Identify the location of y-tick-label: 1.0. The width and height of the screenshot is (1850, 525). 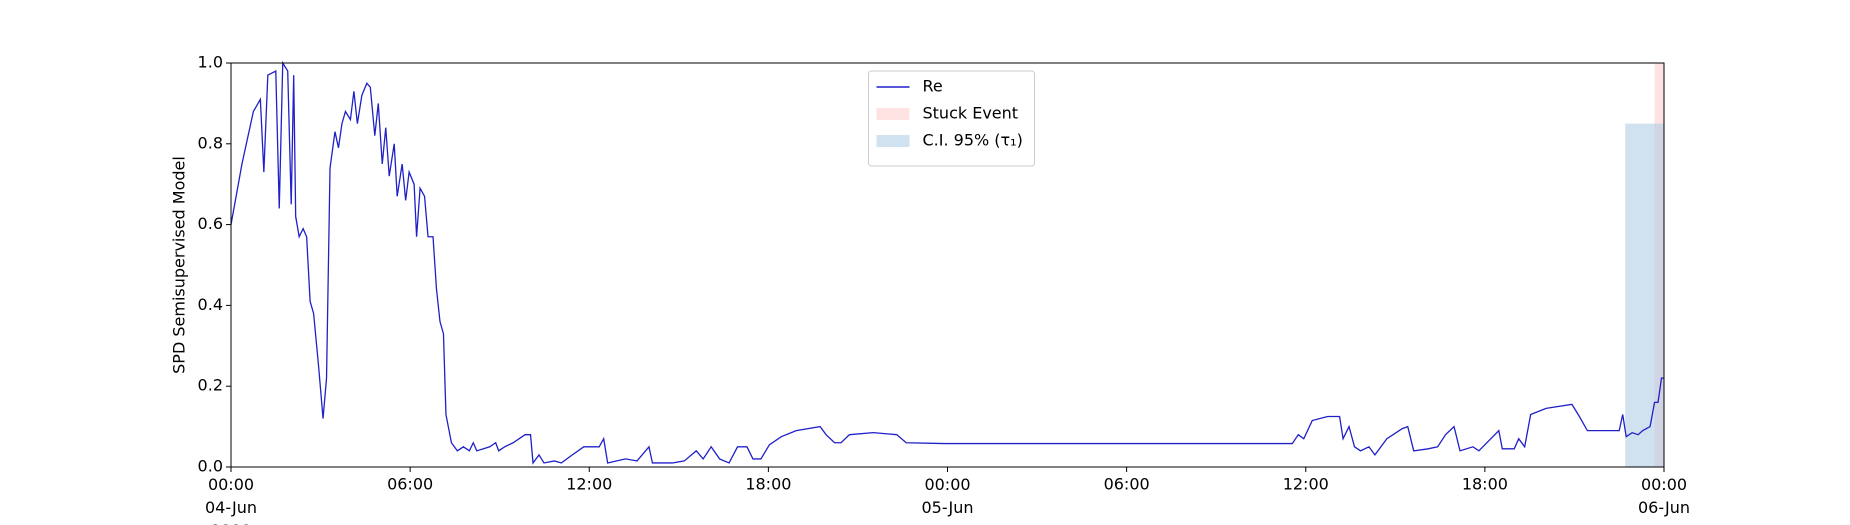
(210, 62).